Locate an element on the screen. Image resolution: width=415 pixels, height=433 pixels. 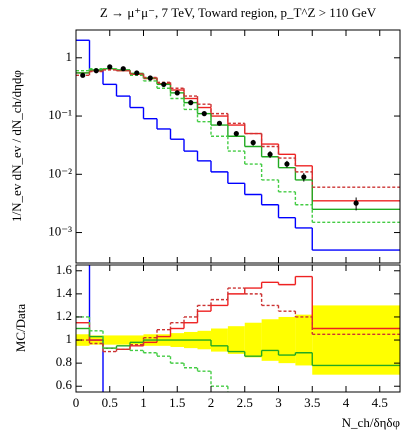
y-tick-label: 0.8 is located at coordinates (64, 361).